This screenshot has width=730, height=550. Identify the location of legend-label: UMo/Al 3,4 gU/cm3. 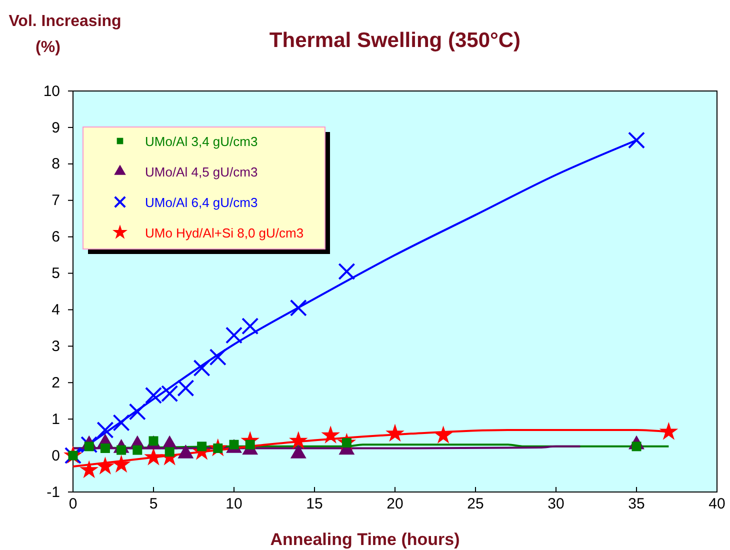
(201, 141).